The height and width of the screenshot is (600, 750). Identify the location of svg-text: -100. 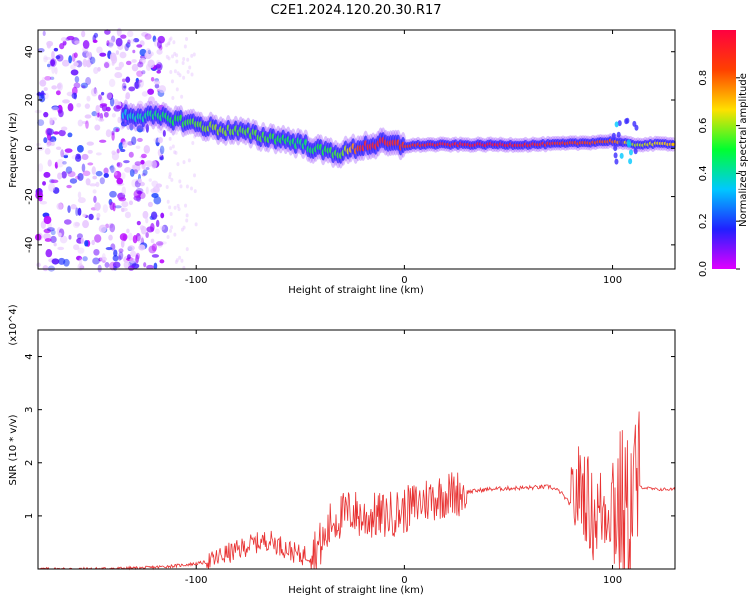
(196, 280).